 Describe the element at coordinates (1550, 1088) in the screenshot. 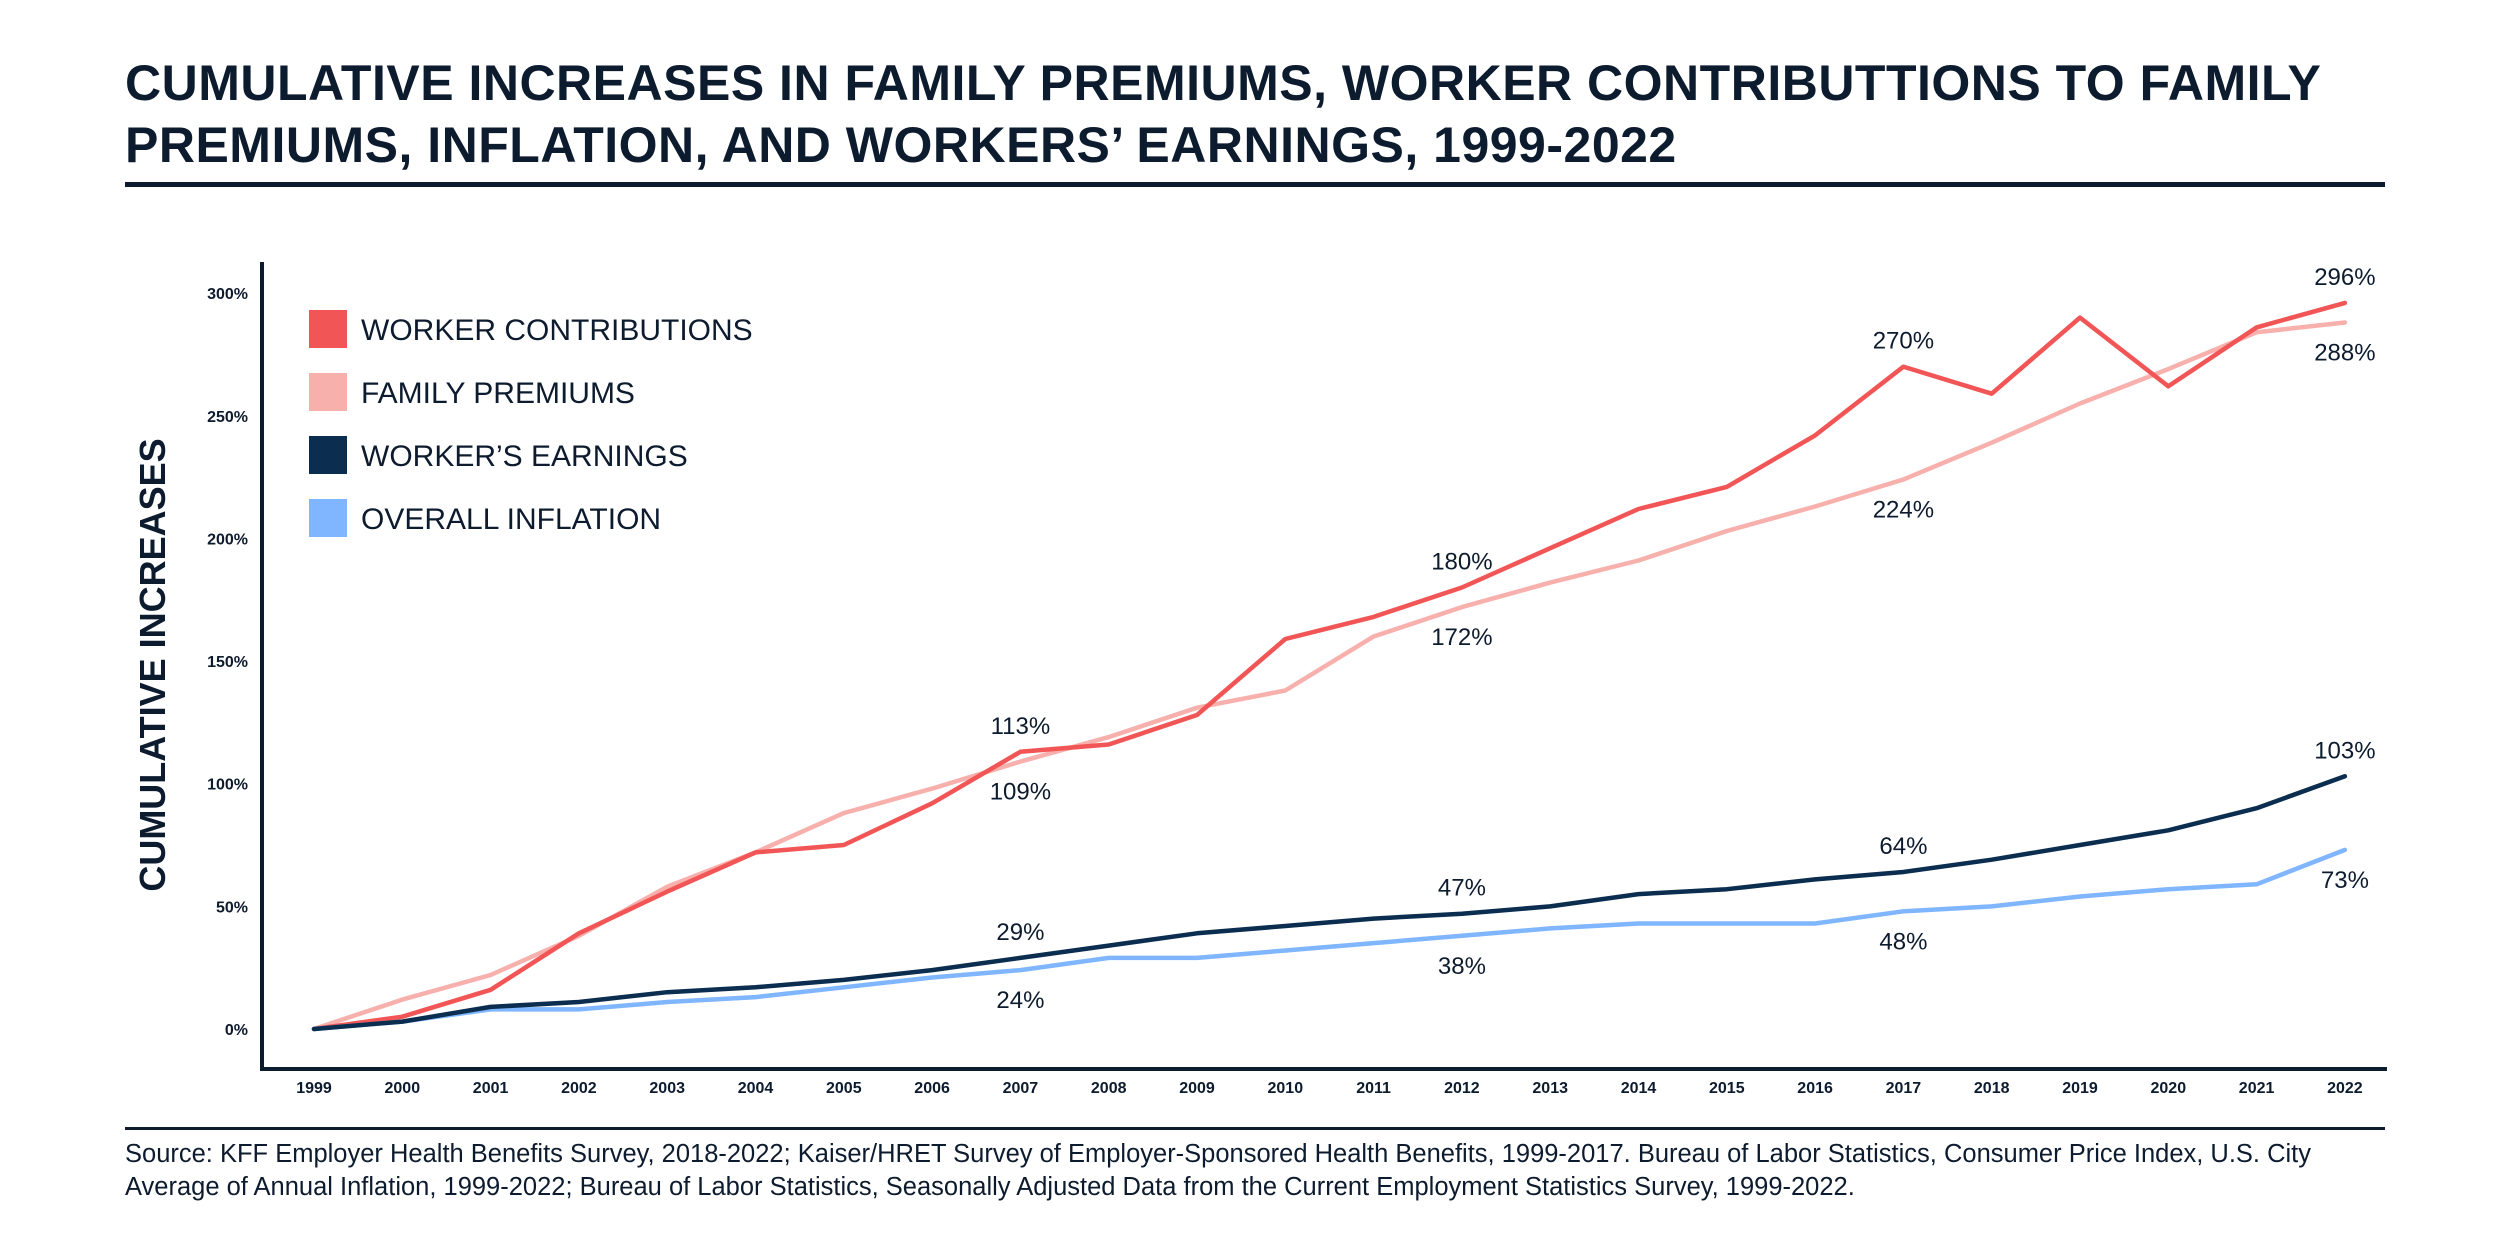

I see `x-tick-label: 2013` at that location.